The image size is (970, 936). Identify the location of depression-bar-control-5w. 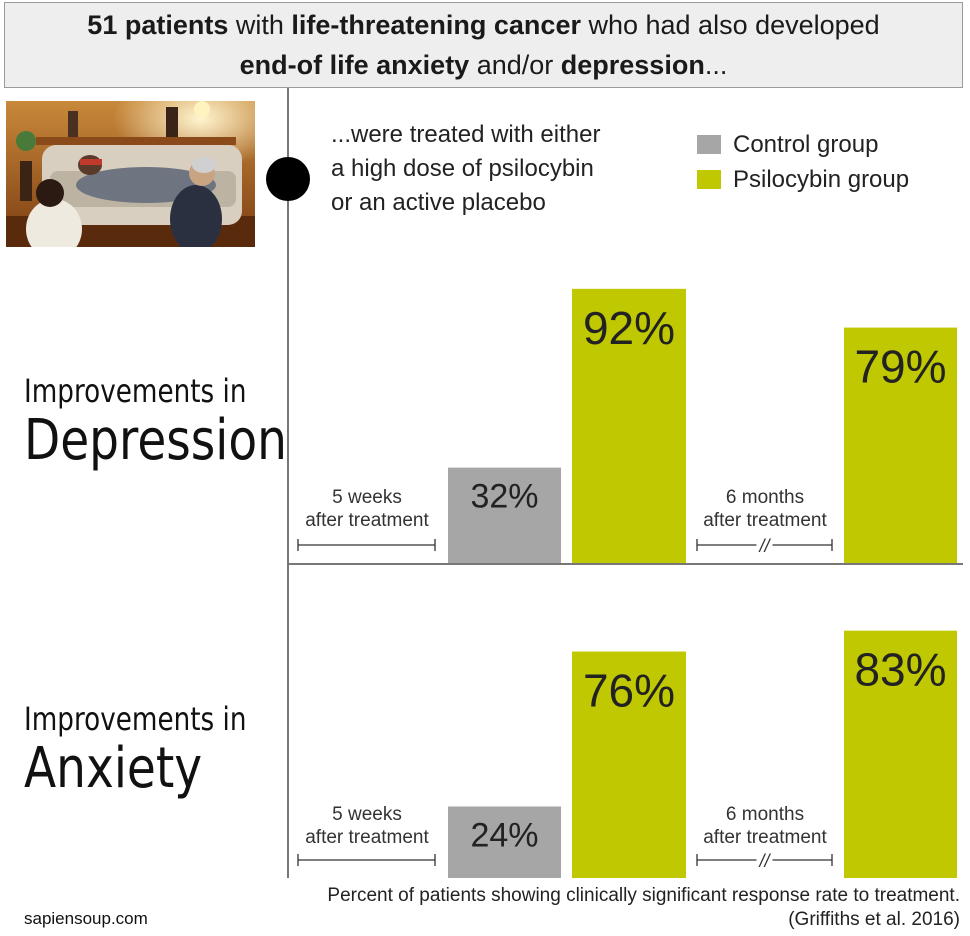
(504, 515).